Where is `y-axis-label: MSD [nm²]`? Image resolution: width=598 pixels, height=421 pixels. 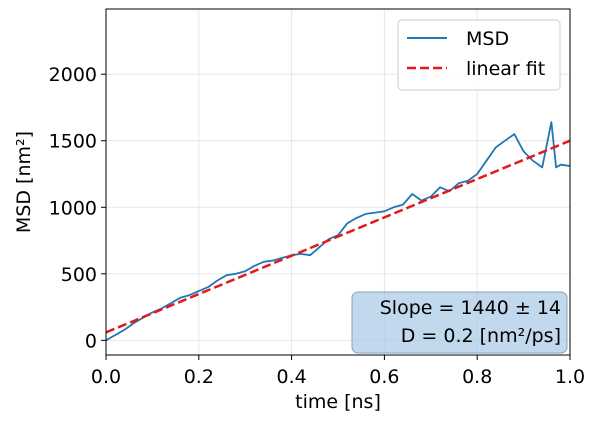
y-axis-label: MSD [nm²] is located at coordinates (24, 182).